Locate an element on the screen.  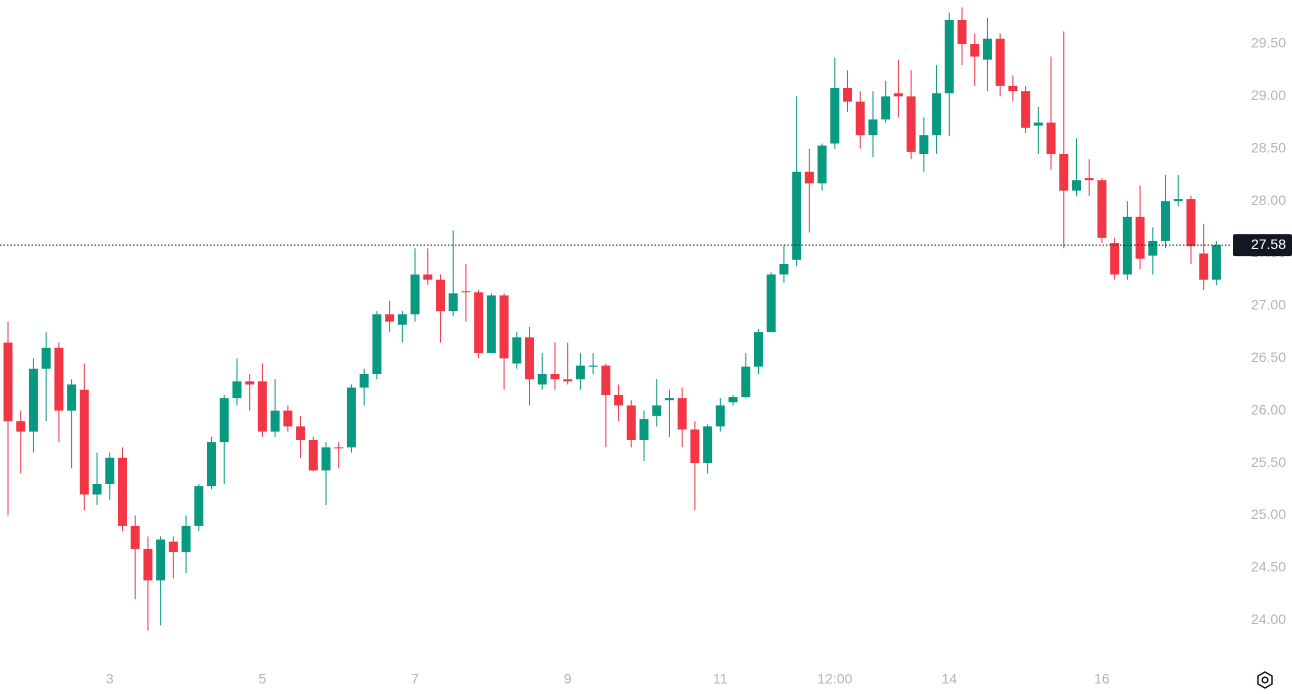
settings-hexagon is located at coordinates (1265, 680).